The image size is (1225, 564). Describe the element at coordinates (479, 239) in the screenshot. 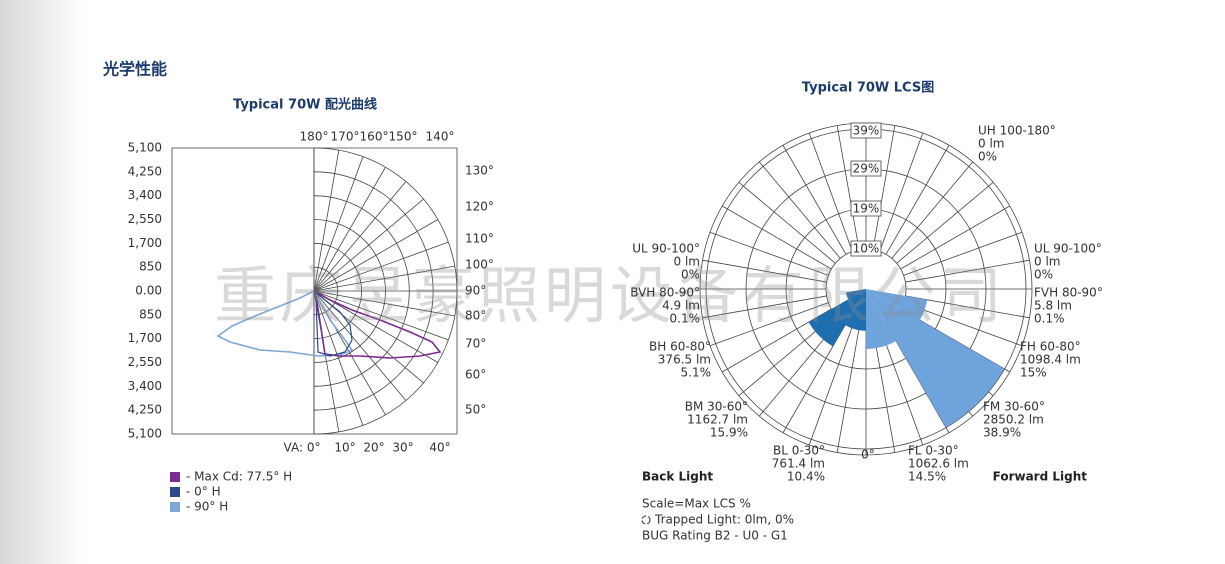

I see `angle-label: 110°` at that location.